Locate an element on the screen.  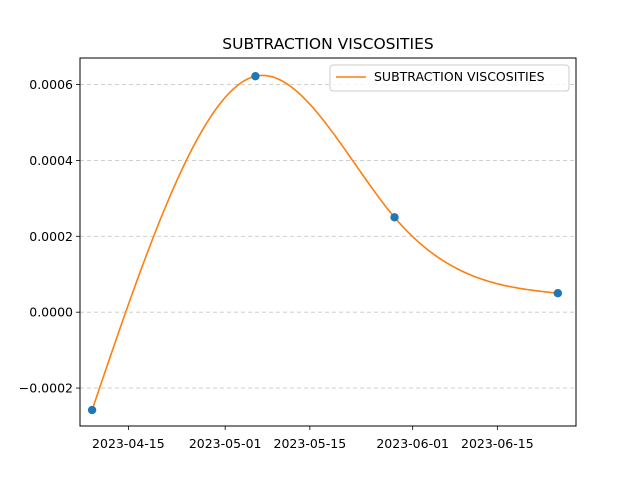
x-tick-label: 2023-06-15 is located at coordinates (497, 443).